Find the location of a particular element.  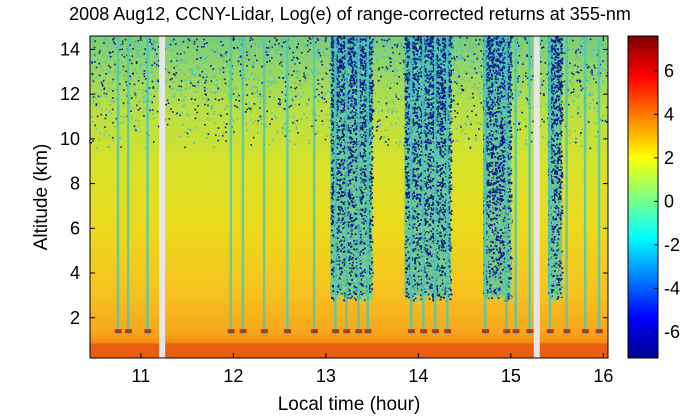

x-tick-label: 14 is located at coordinates (418, 376).